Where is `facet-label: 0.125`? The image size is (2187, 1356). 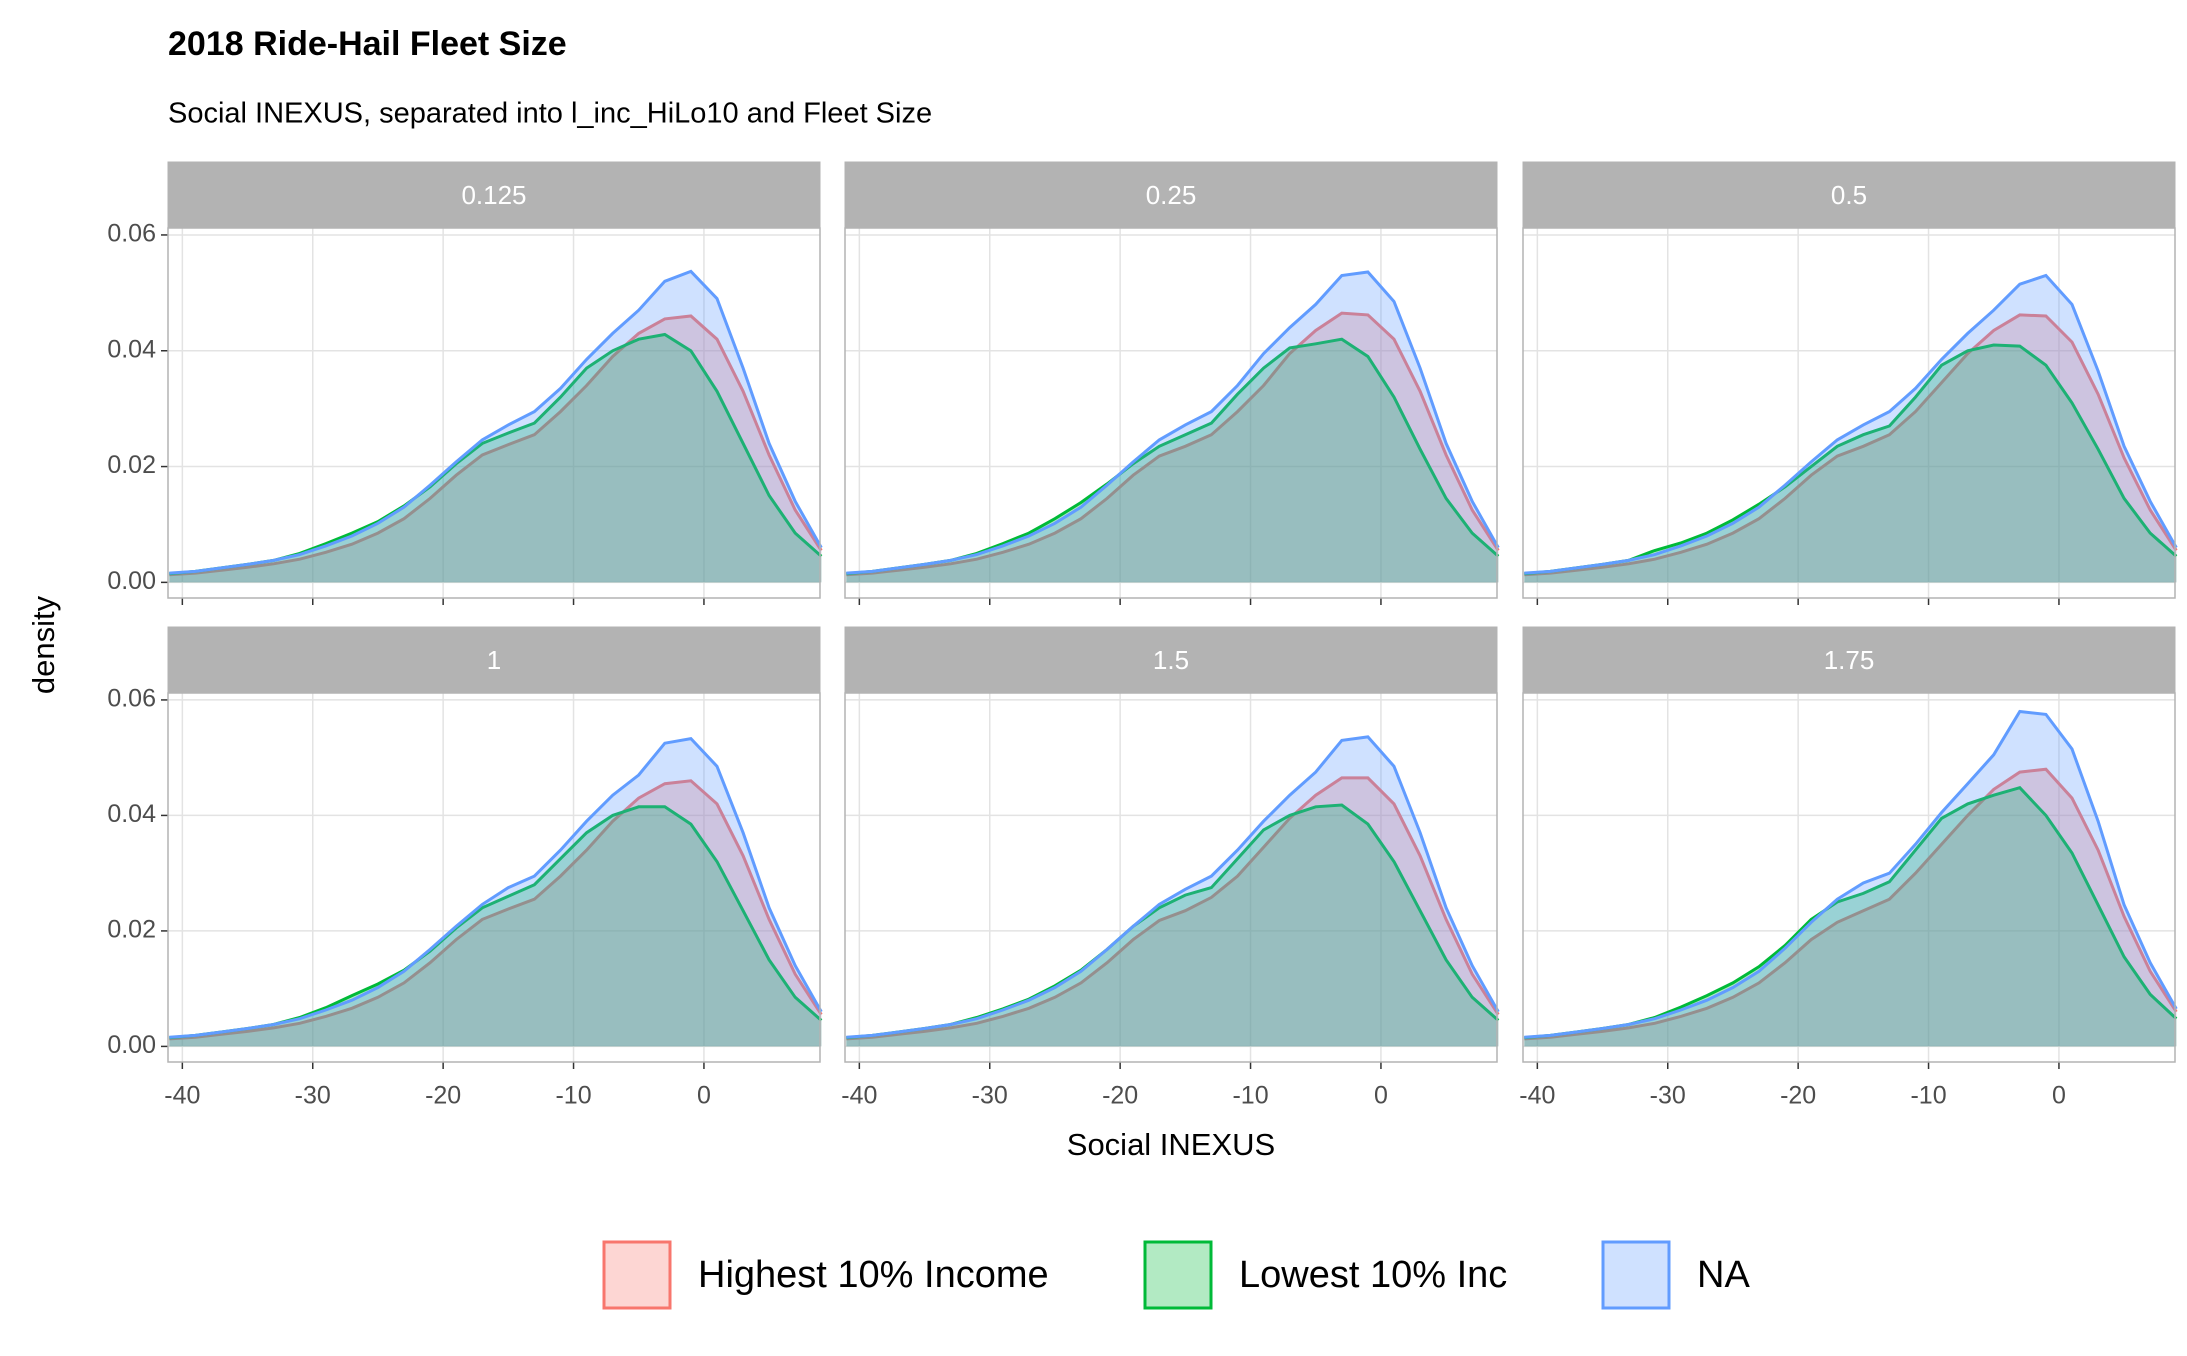
facet-label: 0.125 is located at coordinates (493, 195).